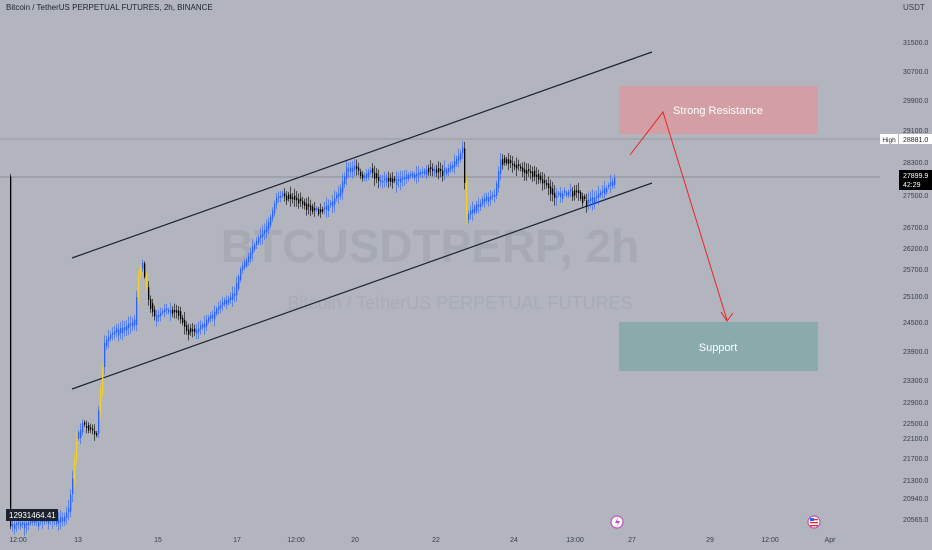 The width and height of the screenshot is (932, 550). What do you see at coordinates (814, 522) in the screenshot?
I see `us-flag-icon` at bounding box center [814, 522].